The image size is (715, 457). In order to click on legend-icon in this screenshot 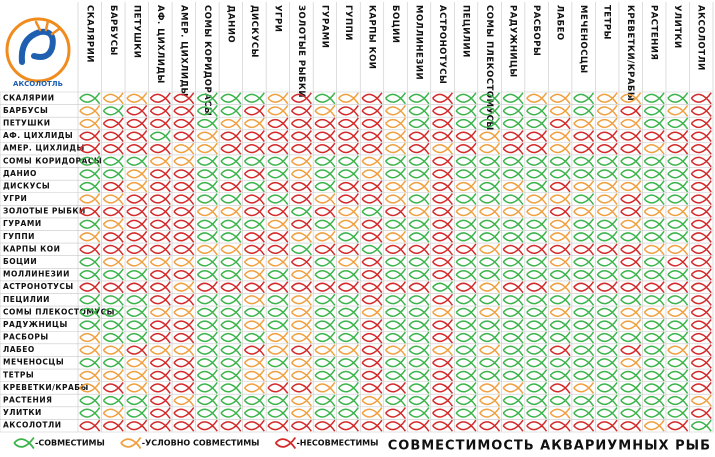, I will do `click(285, 443)`.